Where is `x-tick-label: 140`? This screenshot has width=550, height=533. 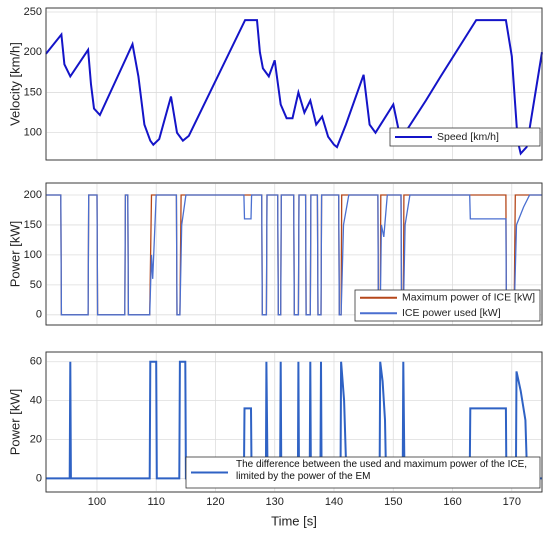
x-tick-label: 140 is located at coordinates (334, 502).